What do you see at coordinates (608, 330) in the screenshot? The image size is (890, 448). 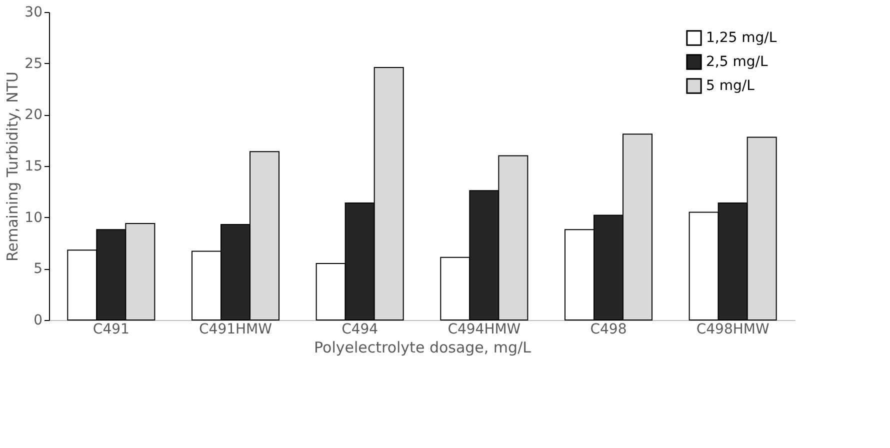 I see `x-tick-label: C498` at bounding box center [608, 330].